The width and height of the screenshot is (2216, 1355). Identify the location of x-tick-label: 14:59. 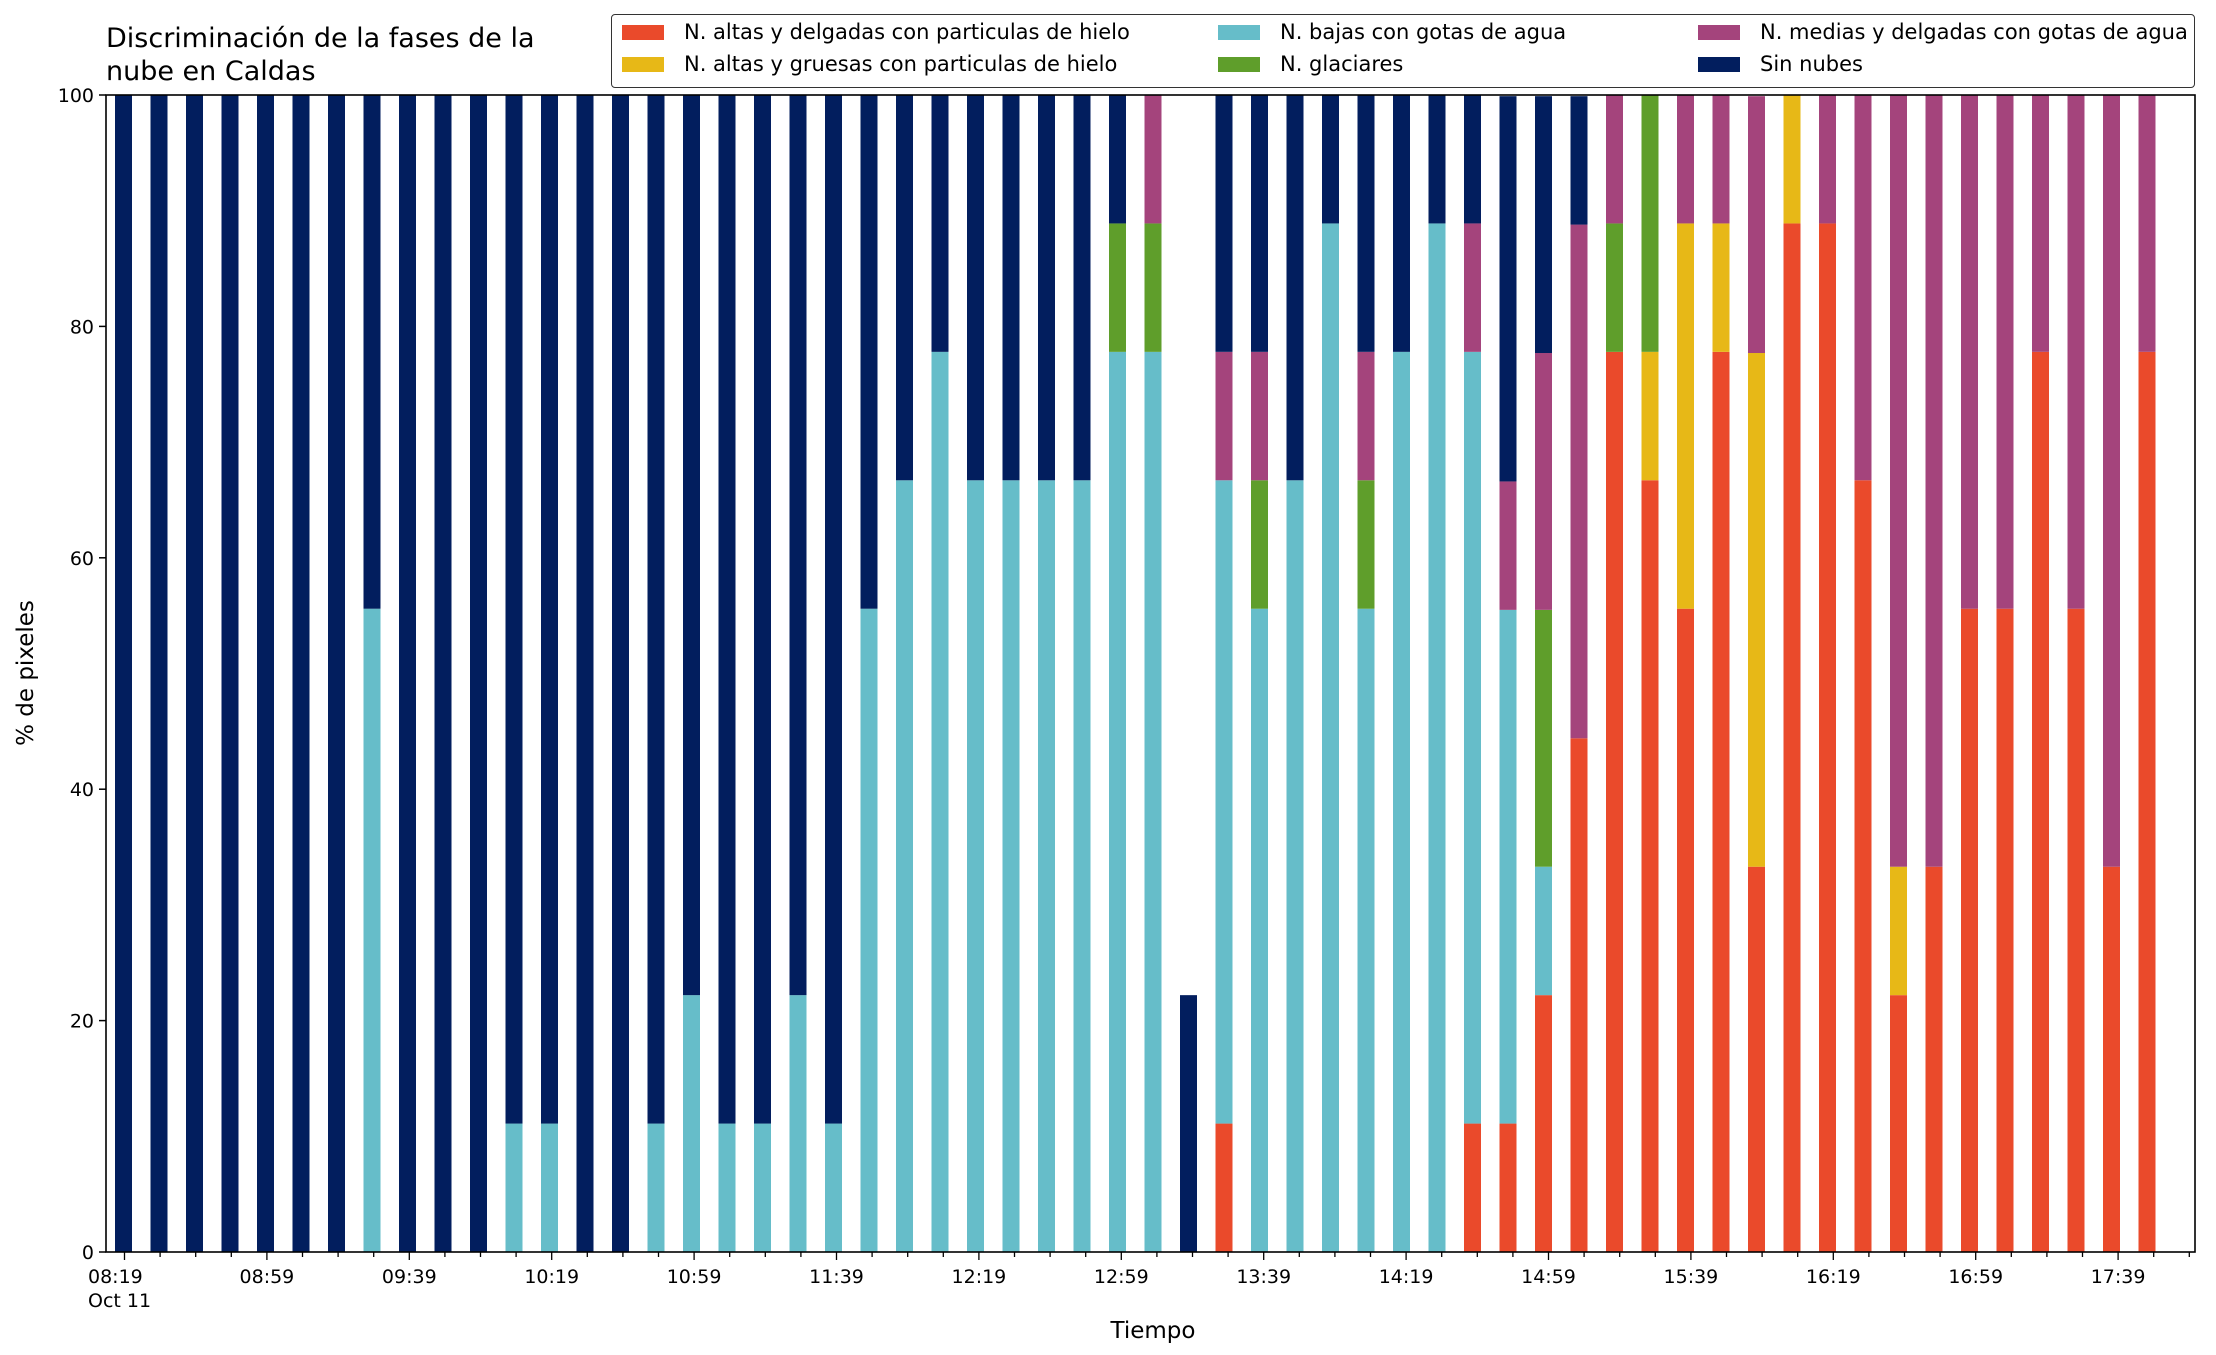
(1548, 1277).